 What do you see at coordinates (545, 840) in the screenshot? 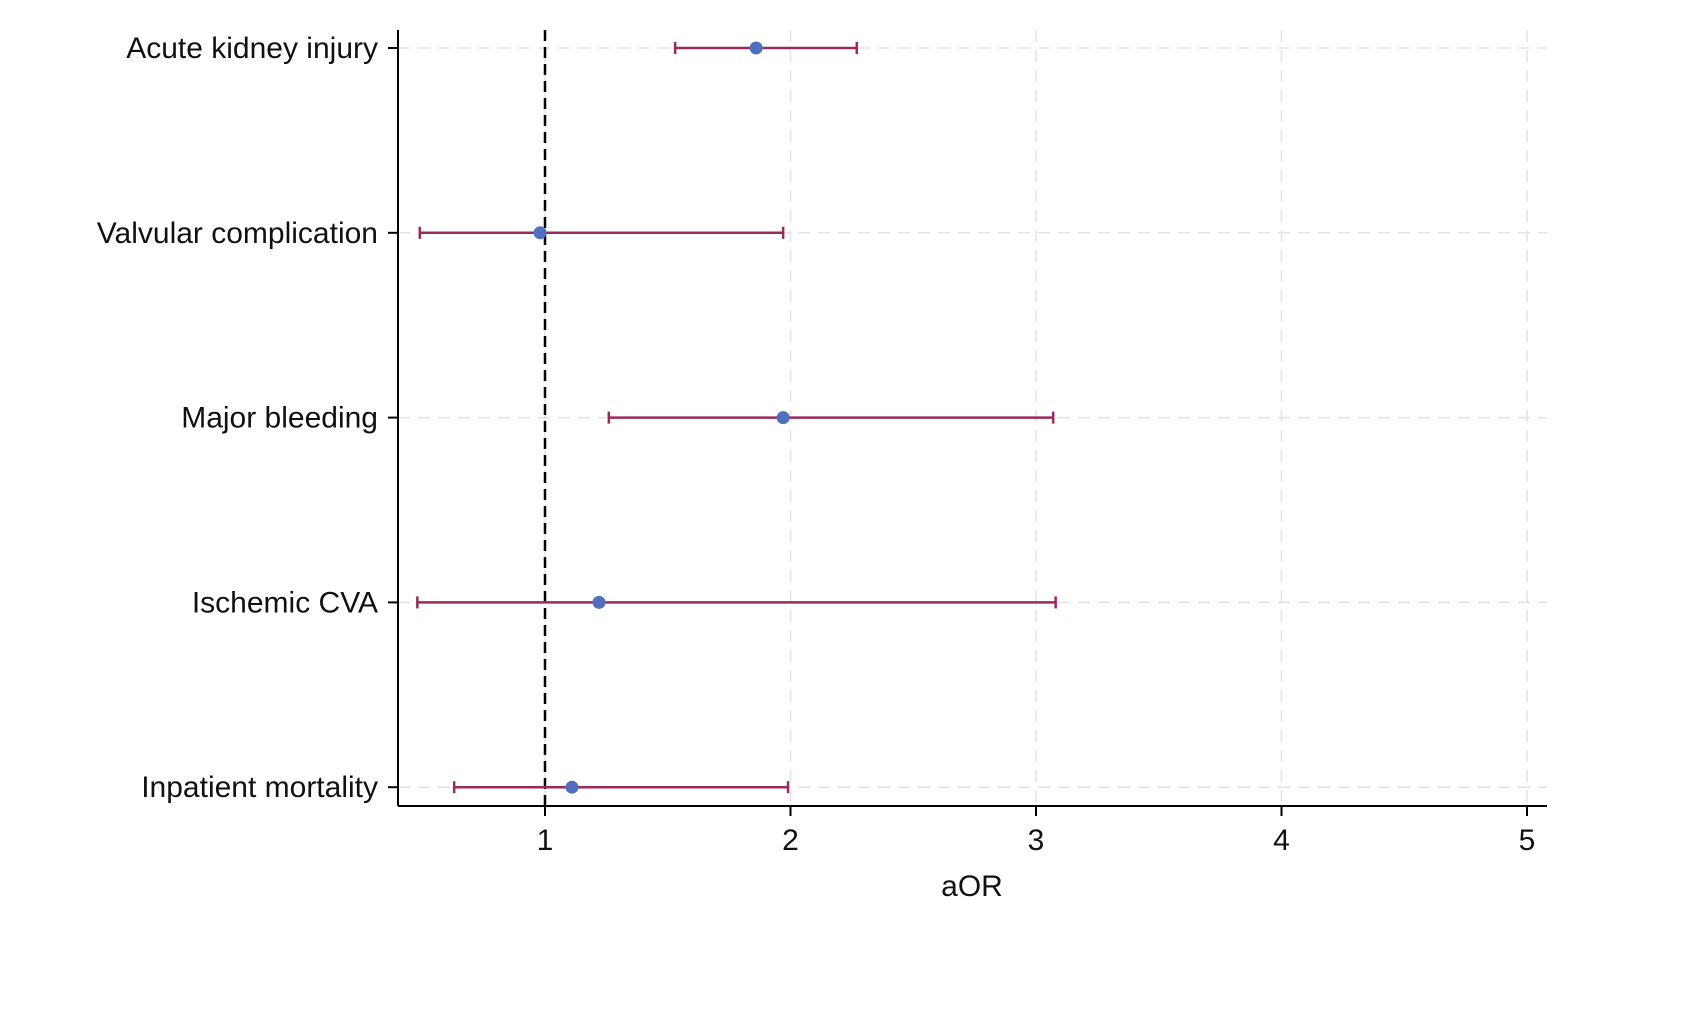
I see `x-tick-label: 1` at bounding box center [545, 840].